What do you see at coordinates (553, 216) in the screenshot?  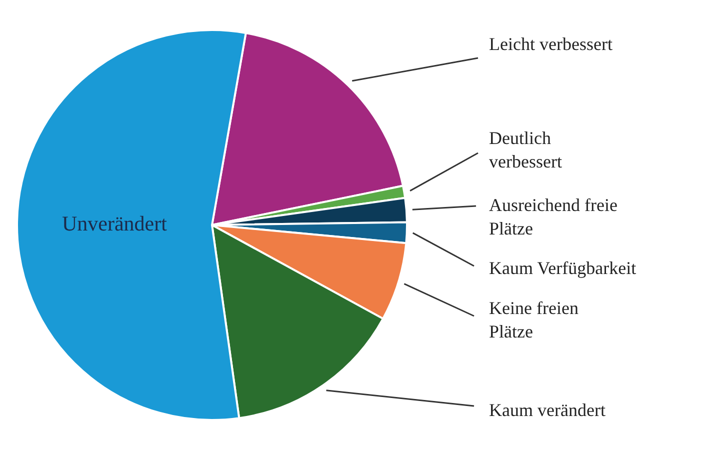 I see `slice-label: Ausreichend freie Plätze` at bounding box center [553, 216].